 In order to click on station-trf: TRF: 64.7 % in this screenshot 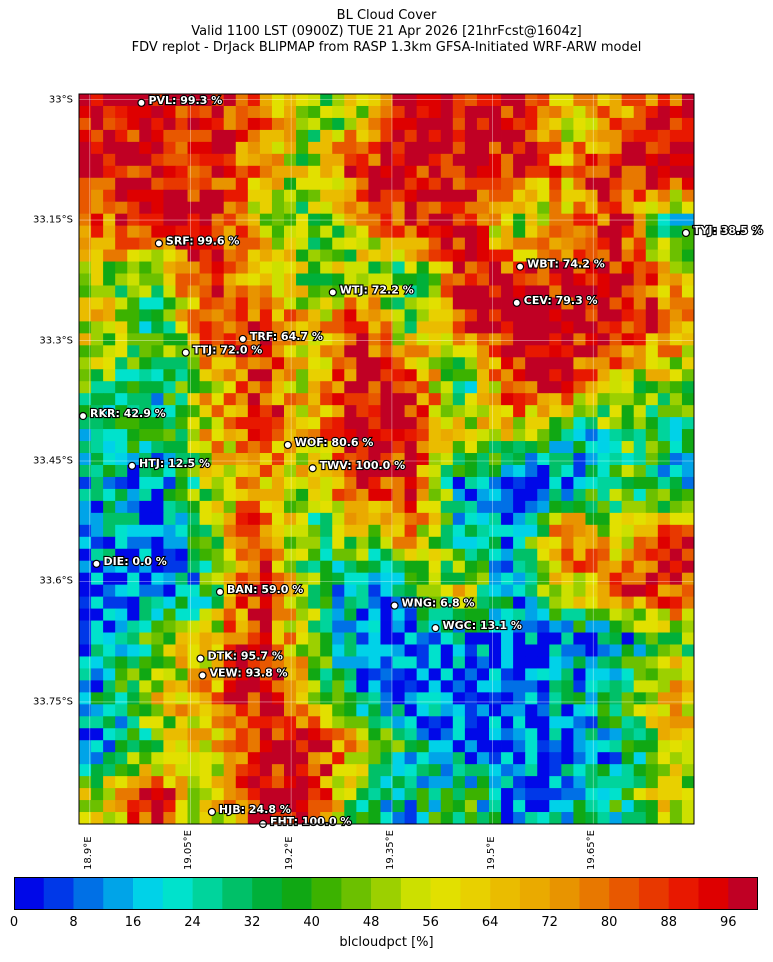, I will do `click(281, 336)`.